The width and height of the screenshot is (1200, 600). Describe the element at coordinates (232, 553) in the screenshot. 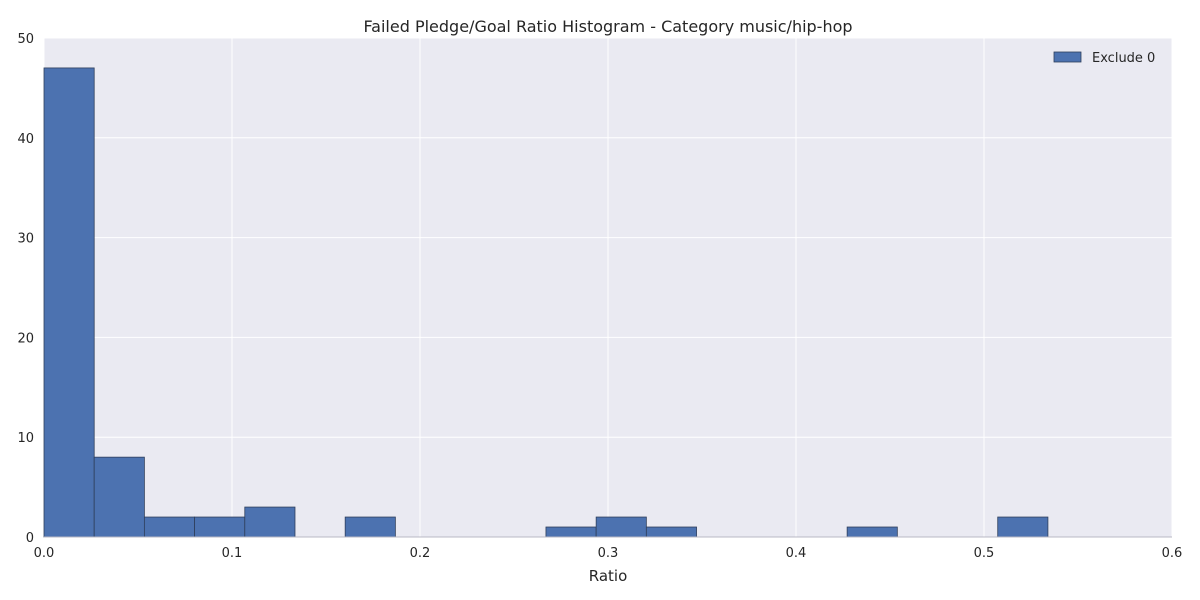

I see `x-tick-label: 0.1` at that location.